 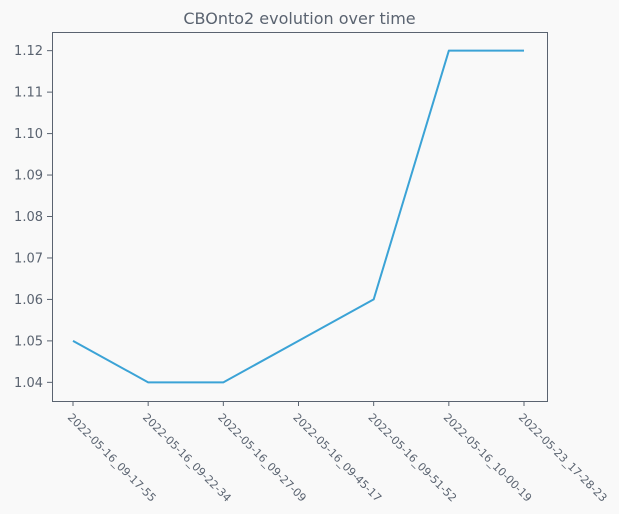 I want to click on chart-title: CBOnto2 evolution over time, so click(x=299, y=18).